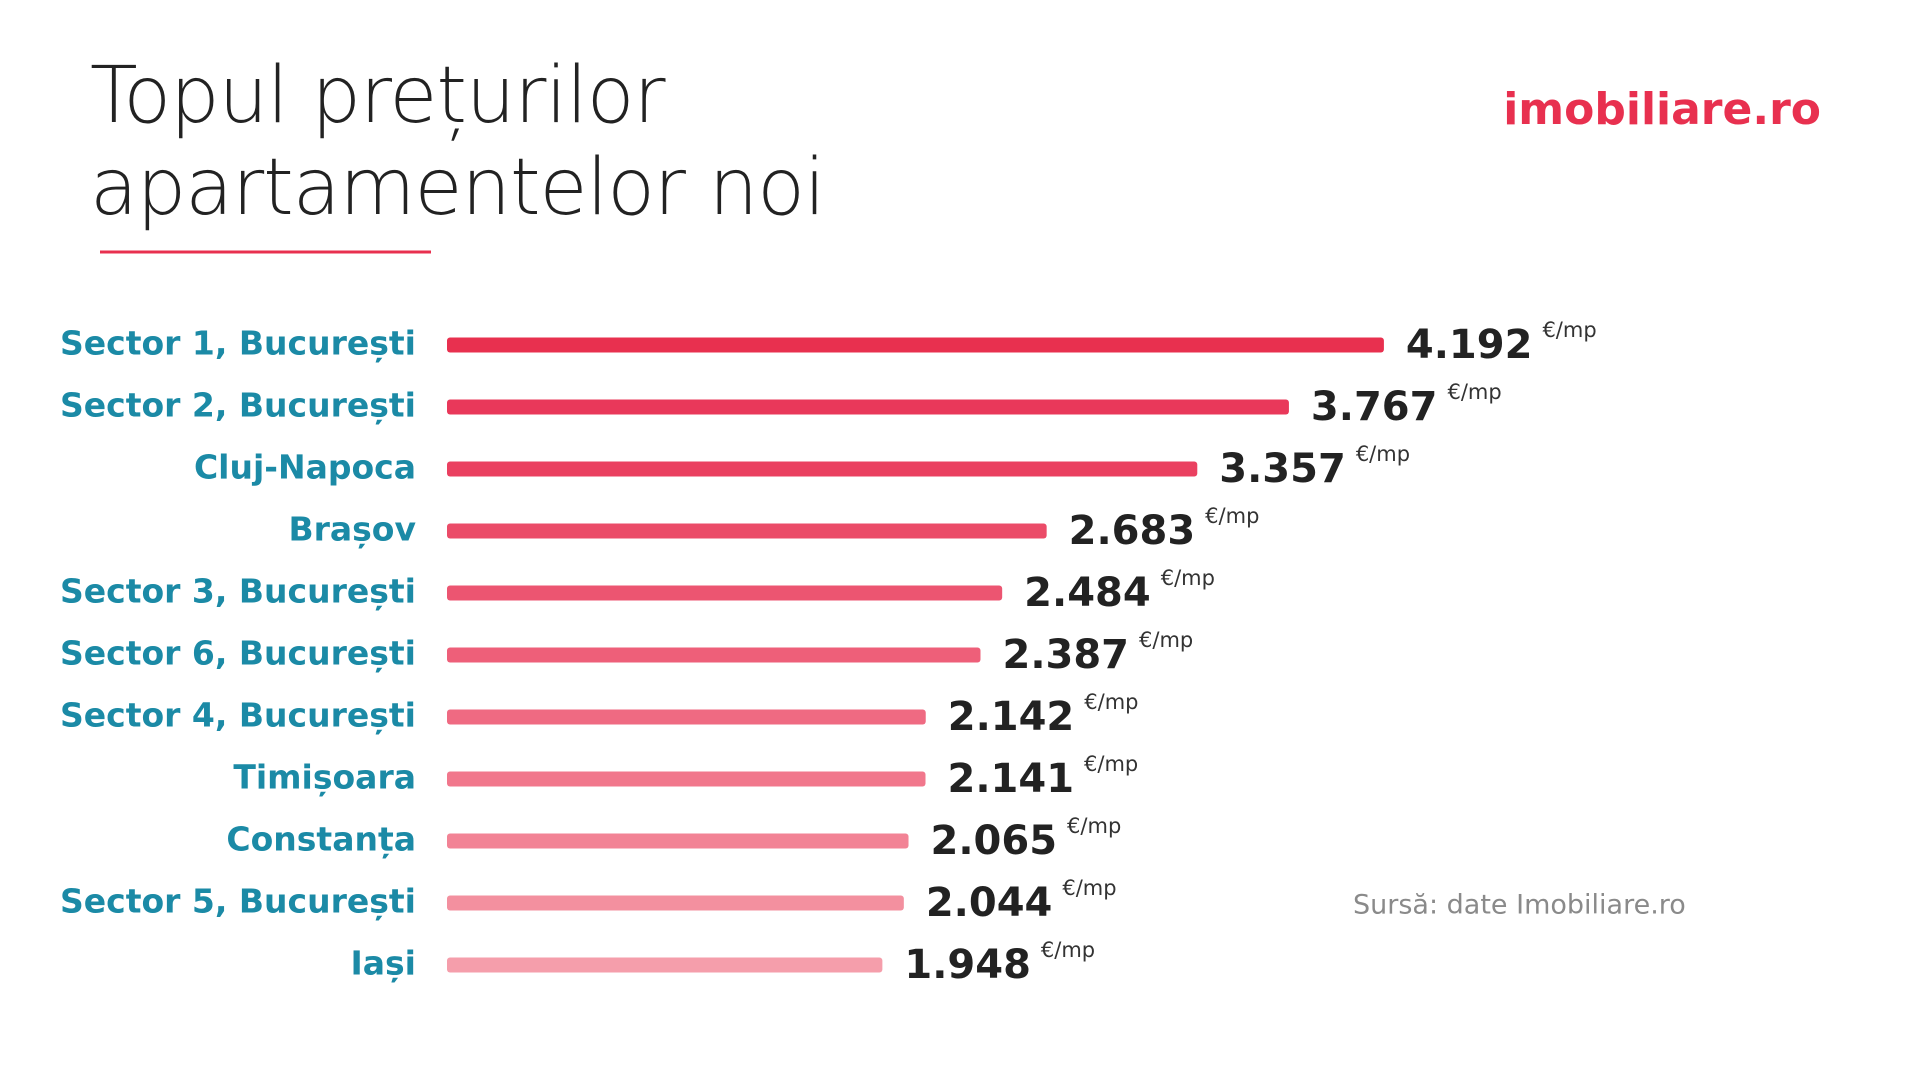 This screenshot has height=1080, width=1920. What do you see at coordinates (1282, 469) in the screenshot?
I see `value-label: 3.357` at bounding box center [1282, 469].